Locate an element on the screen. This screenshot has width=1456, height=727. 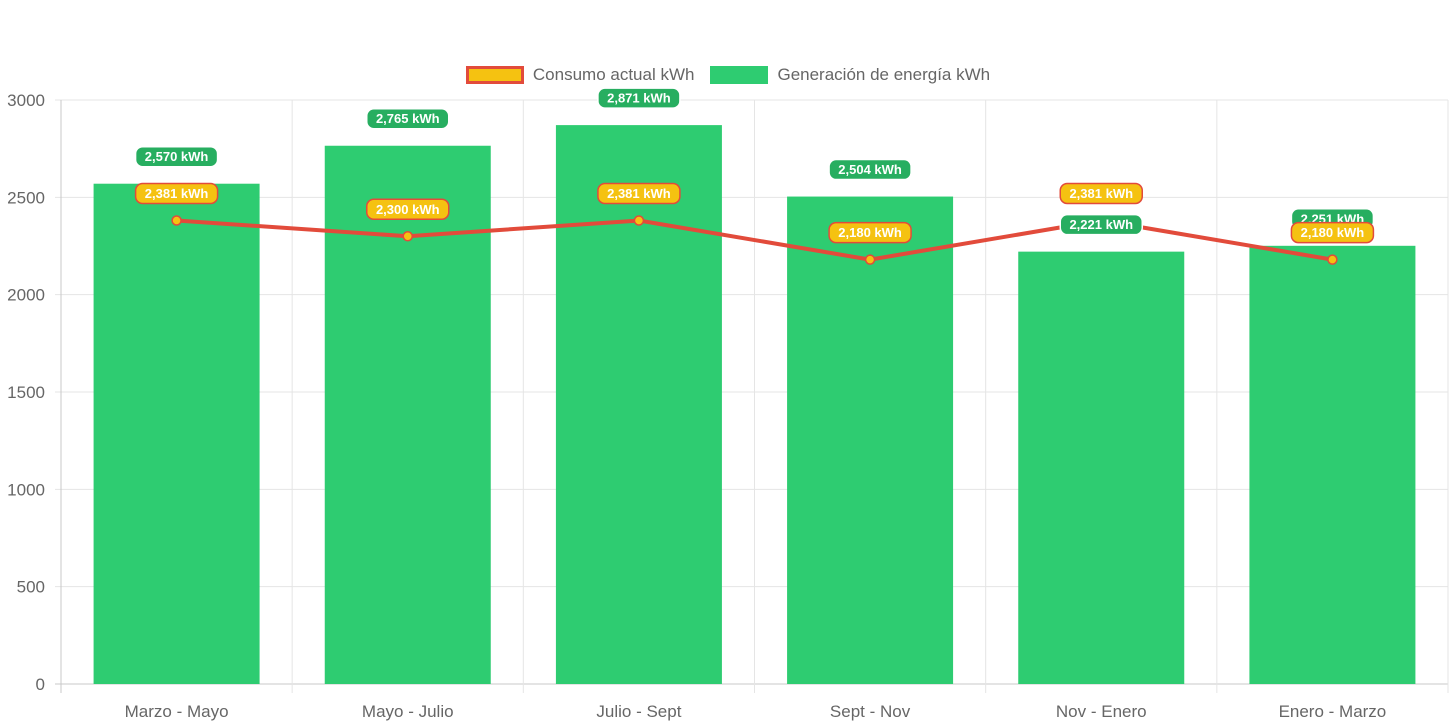
legend-swatch-generacion is located at coordinates (739, 75).